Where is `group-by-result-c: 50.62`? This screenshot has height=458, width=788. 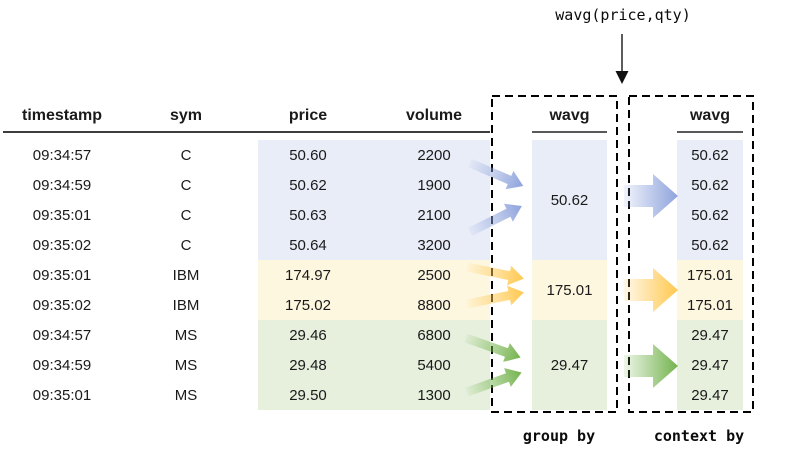
group-by-result-c: 50.62 is located at coordinates (569, 200).